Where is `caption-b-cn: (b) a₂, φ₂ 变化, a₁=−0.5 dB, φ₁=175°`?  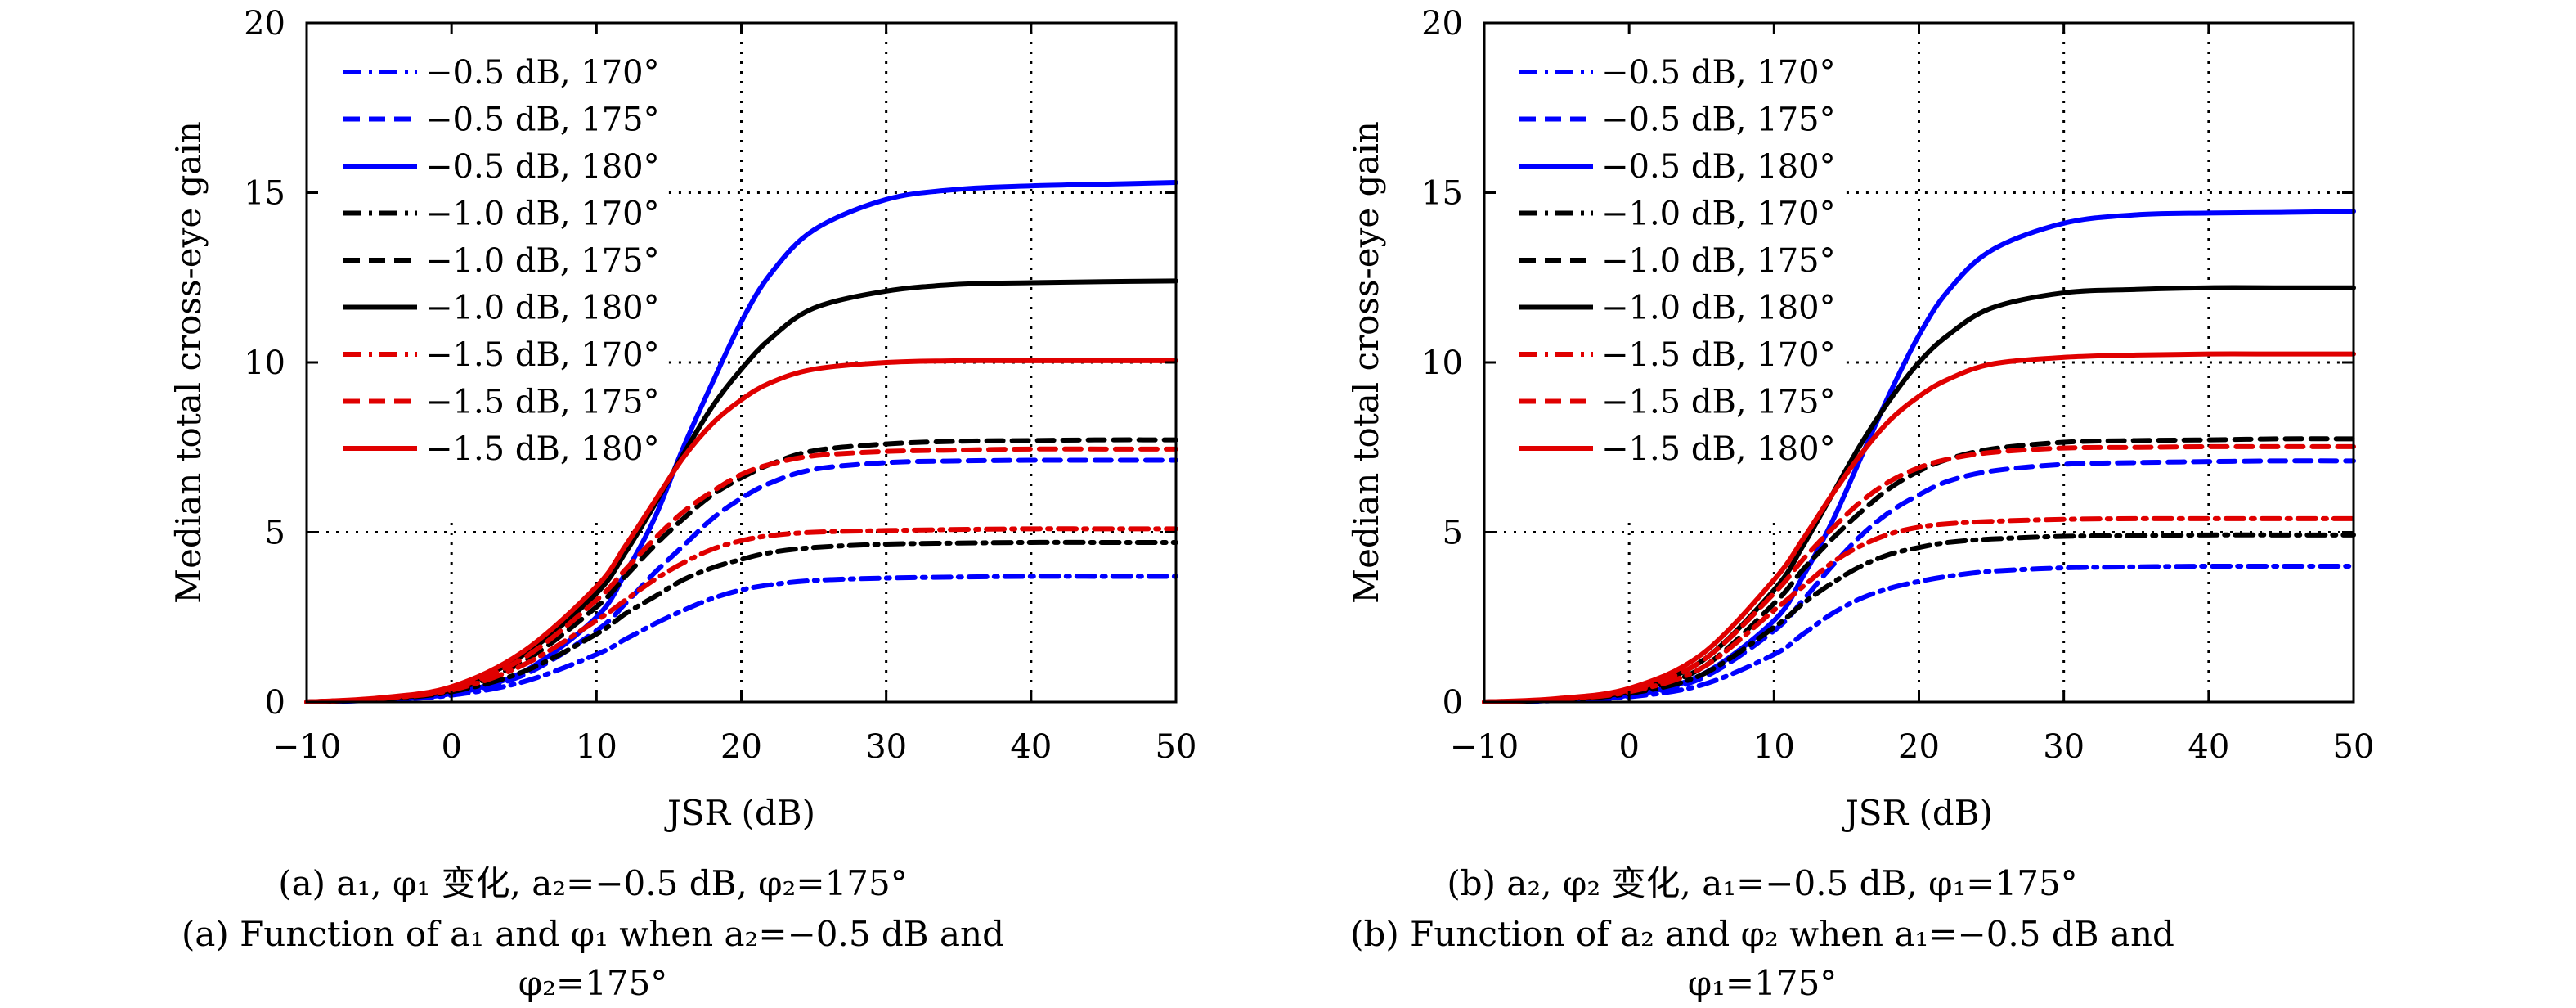
caption-b-cn: (b) a₂, φ₂ 变化, a₁=−0.5 dB, φ₁=175° is located at coordinates (1762, 883).